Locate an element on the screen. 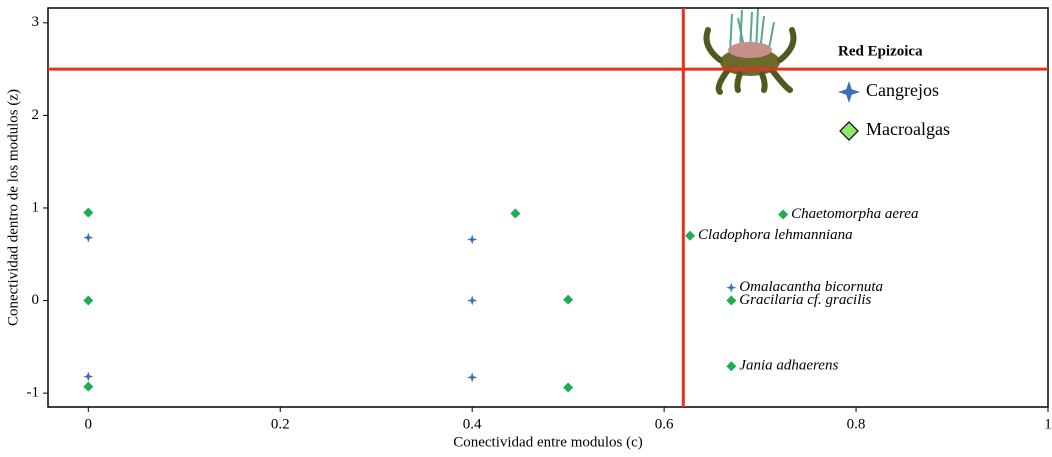 This screenshot has height=457, width=1052. point-label: Jania adhaerens is located at coordinates (788, 366).